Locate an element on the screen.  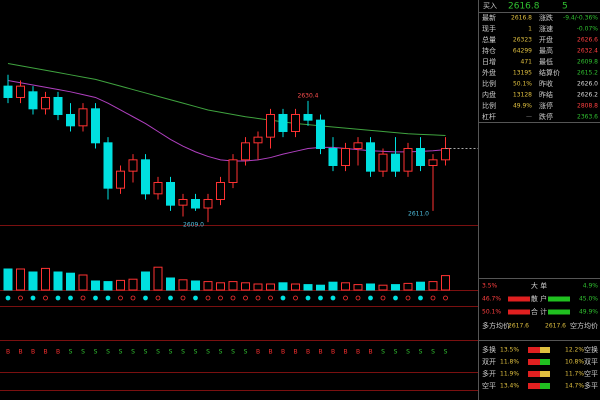
quote-value: 2626.2 is located at coordinates (587, 95).